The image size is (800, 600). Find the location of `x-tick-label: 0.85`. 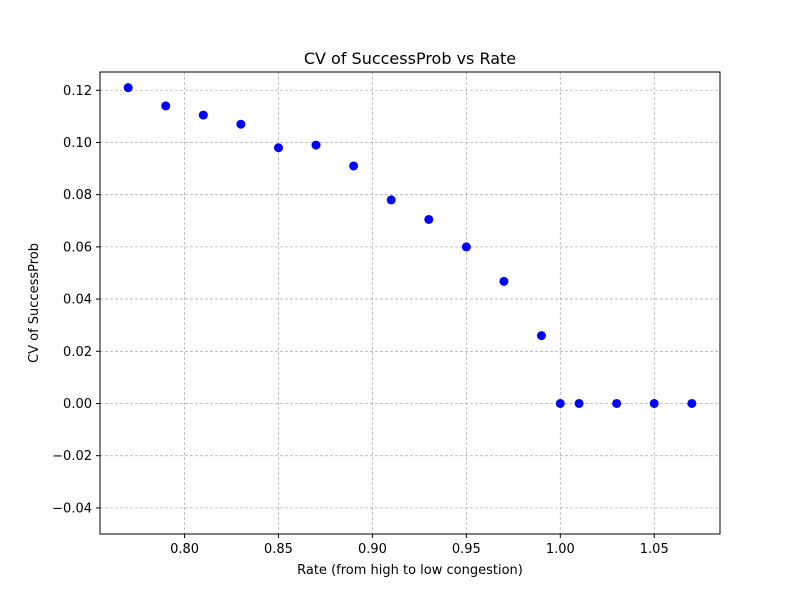

x-tick-label: 0.85 is located at coordinates (278, 549).